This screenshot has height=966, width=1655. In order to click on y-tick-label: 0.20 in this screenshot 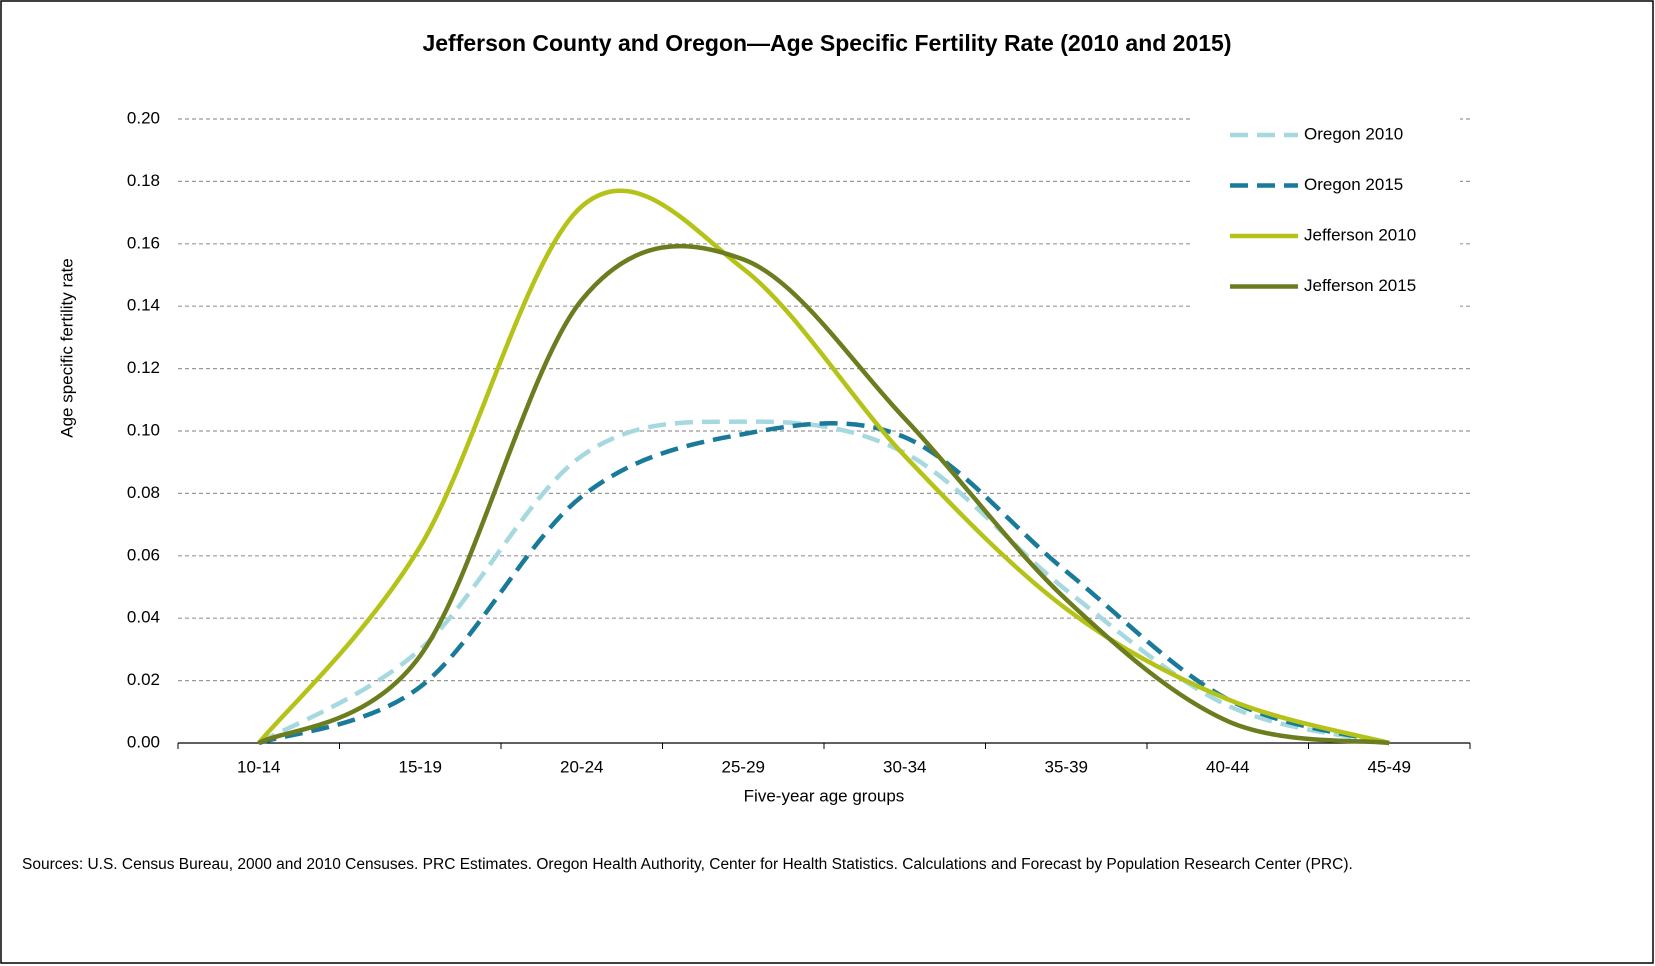, I will do `click(143, 117)`.